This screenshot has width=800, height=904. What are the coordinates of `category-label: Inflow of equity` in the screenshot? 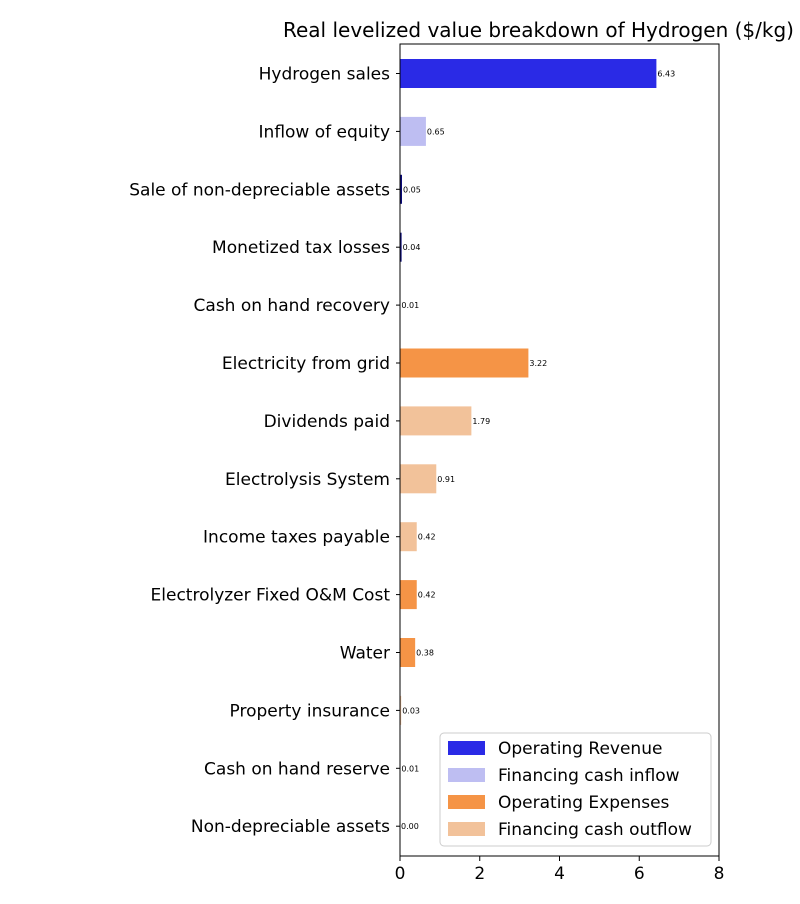 It's located at (324, 132).